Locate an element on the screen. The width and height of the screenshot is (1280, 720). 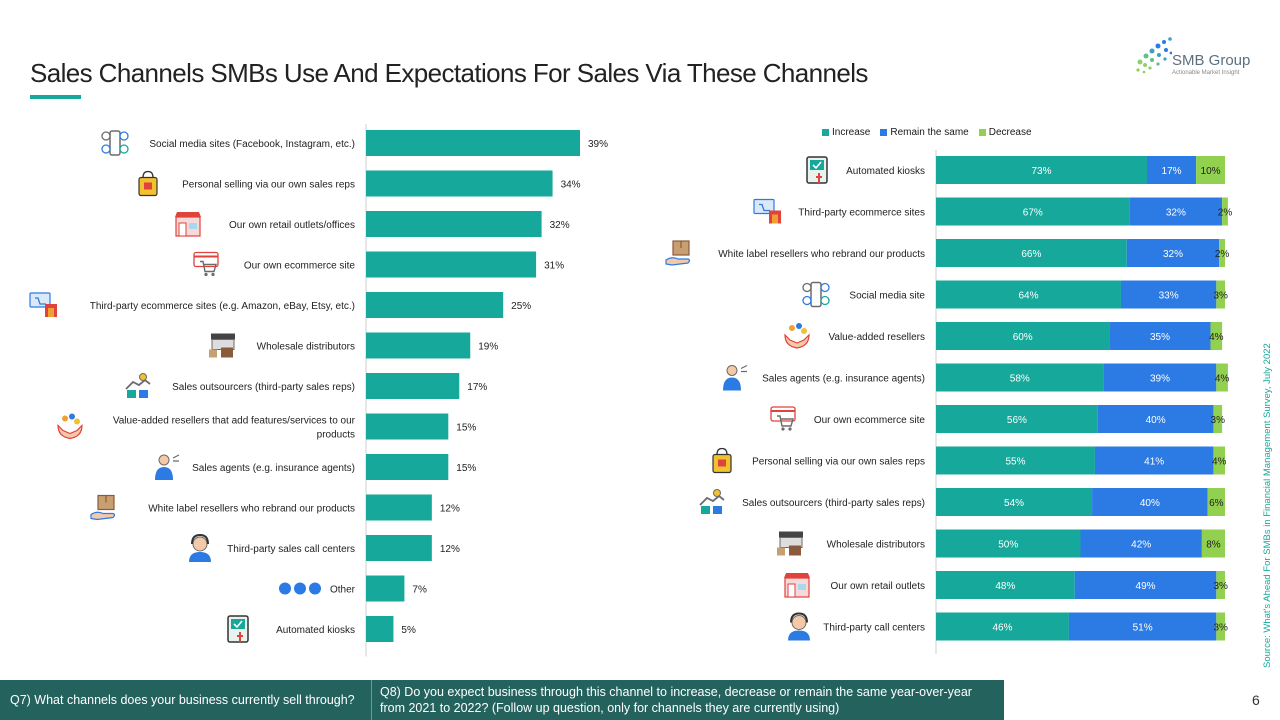
bar-value-label: 7% is located at coordinates (419, 590).